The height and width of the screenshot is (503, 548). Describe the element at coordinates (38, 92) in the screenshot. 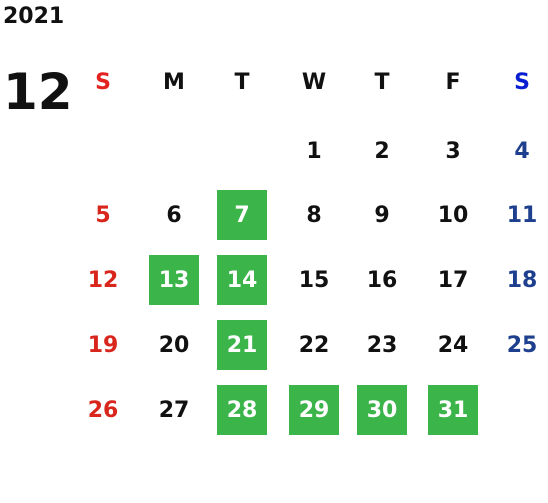

I see `month: 12` at that location.